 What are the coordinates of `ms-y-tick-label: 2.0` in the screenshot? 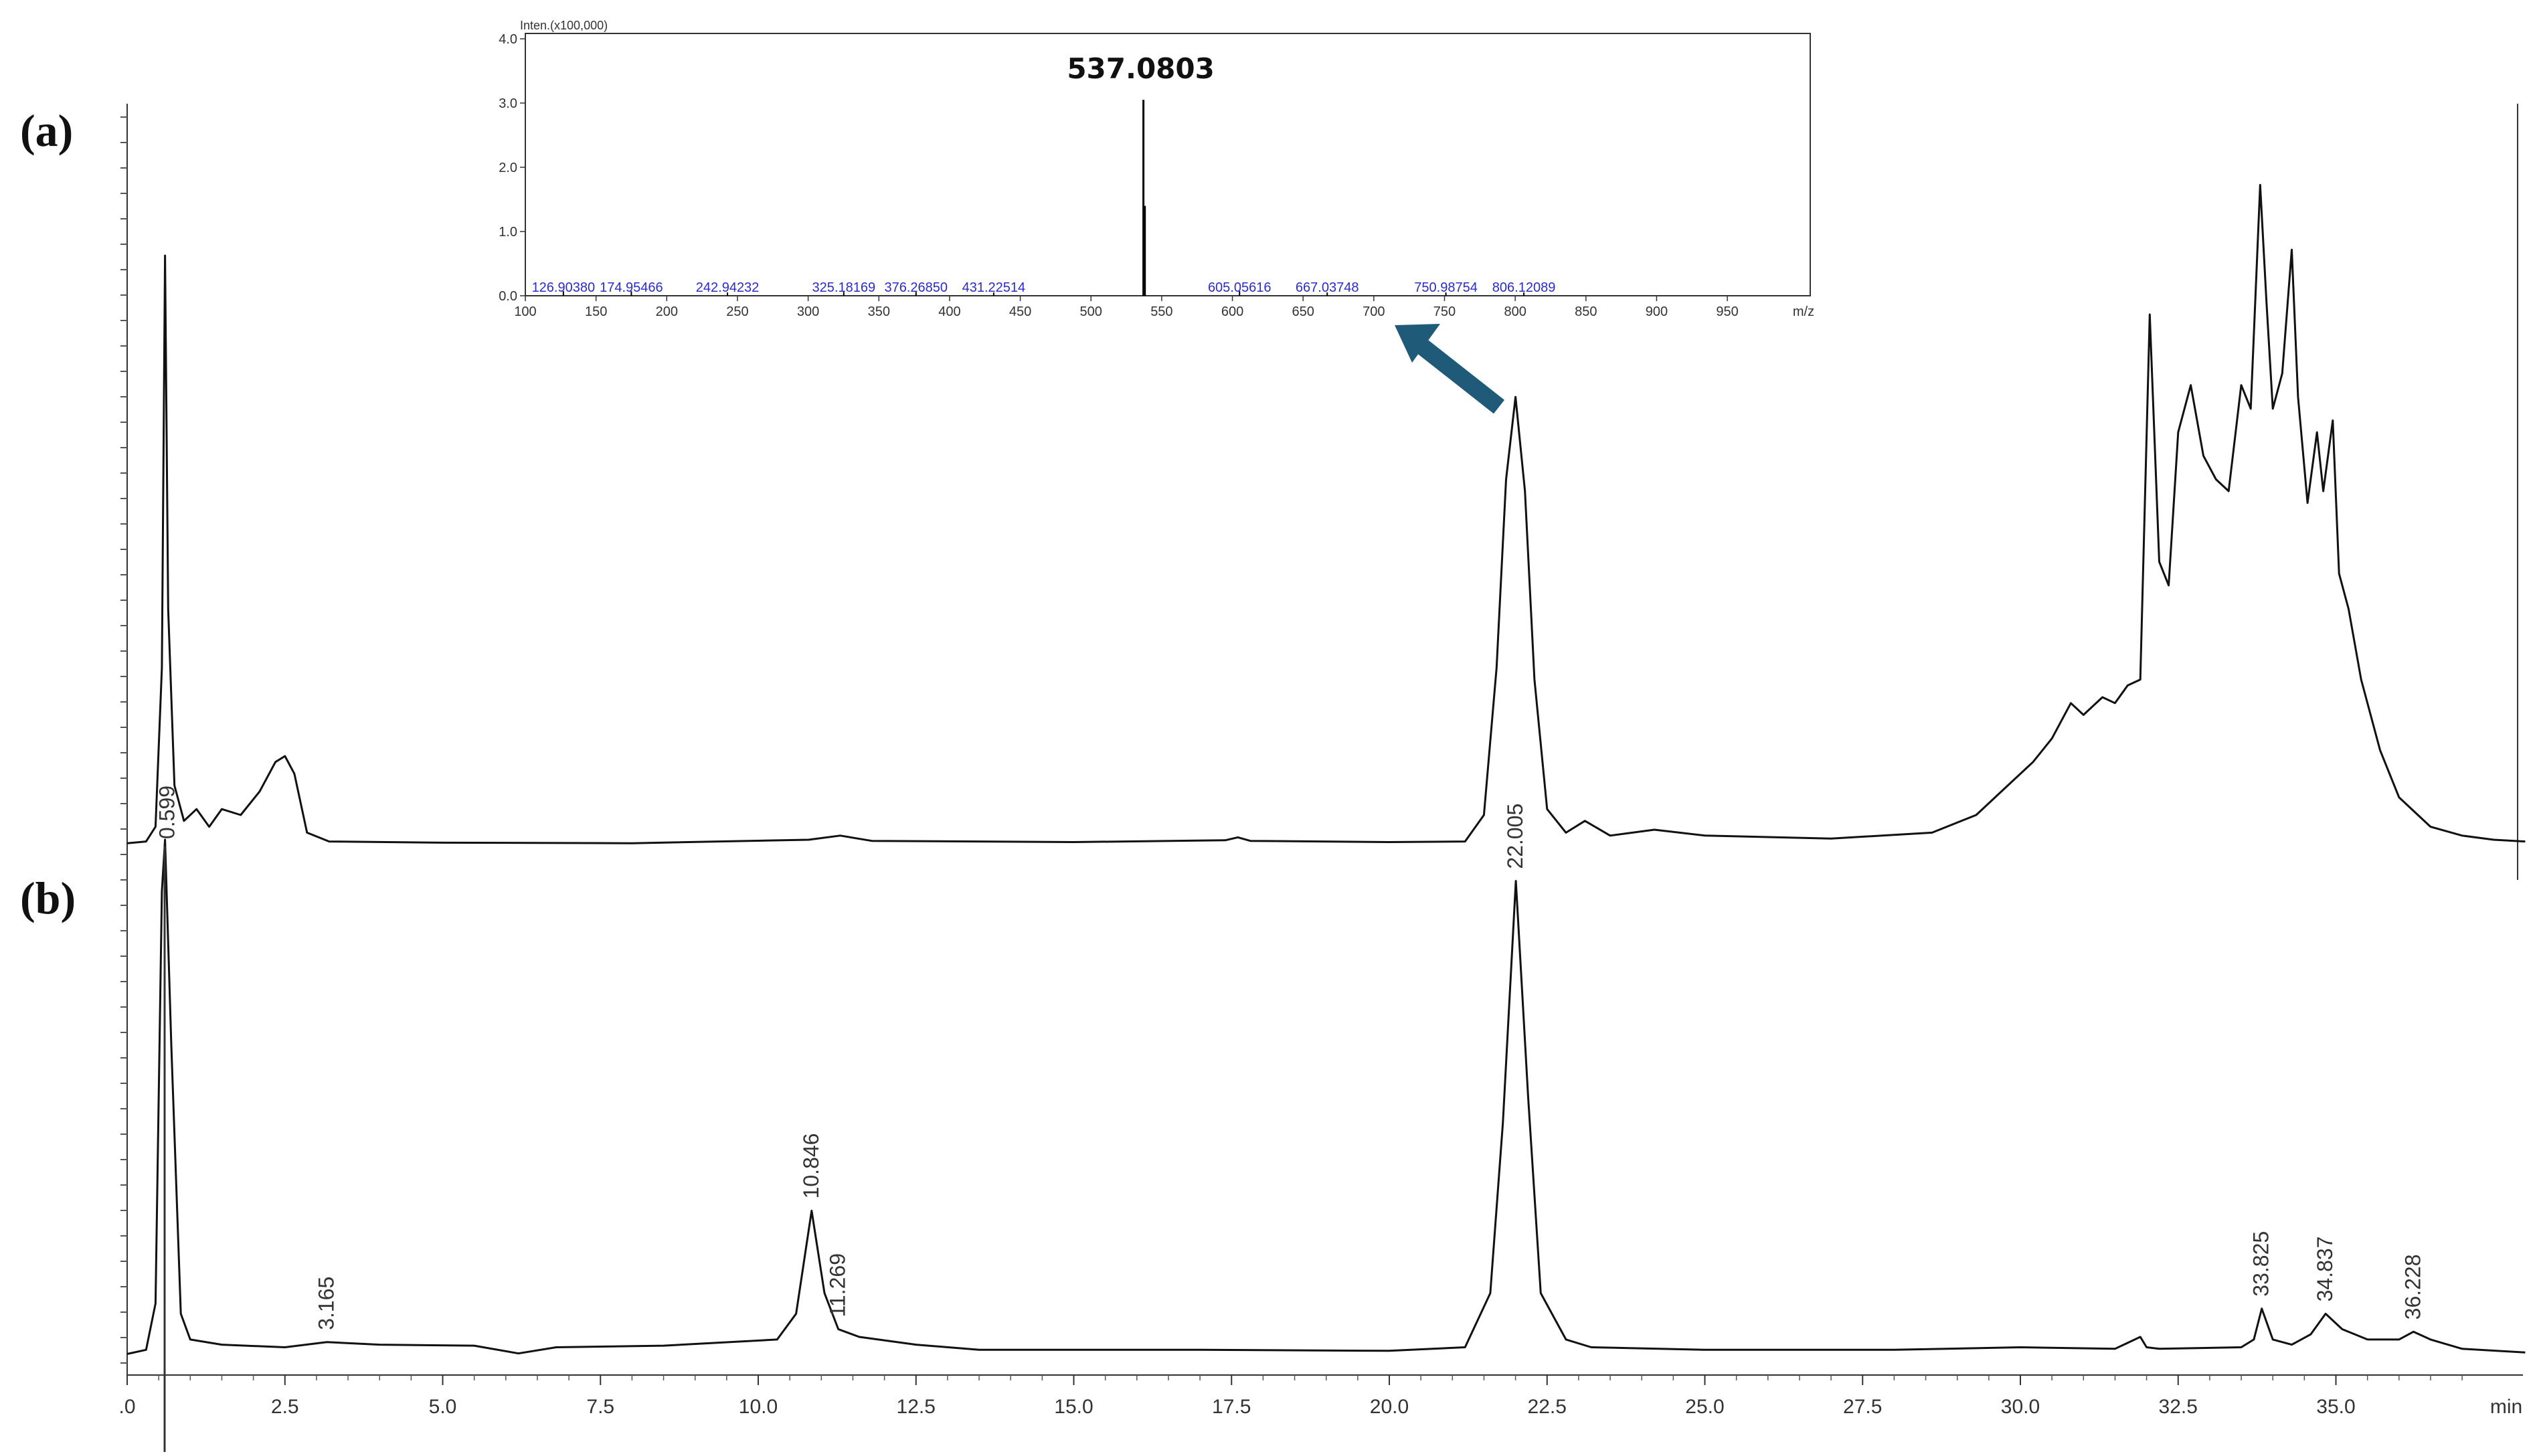 It's located at (508, 168).